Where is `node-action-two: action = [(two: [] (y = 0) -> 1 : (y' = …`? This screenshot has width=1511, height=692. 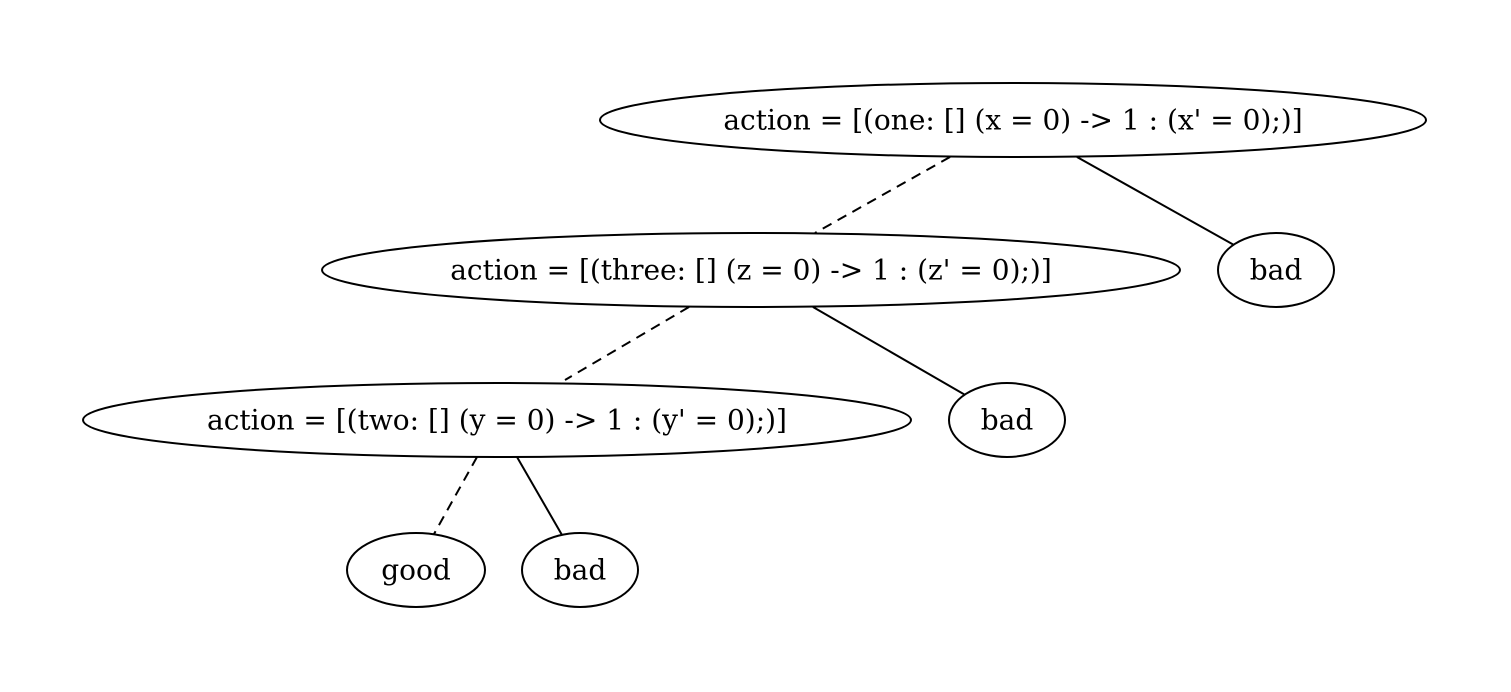
node-action-two: action = [(two: [] (y = 0) -> 1 : (y' = … is located at coordinates (497, 420).